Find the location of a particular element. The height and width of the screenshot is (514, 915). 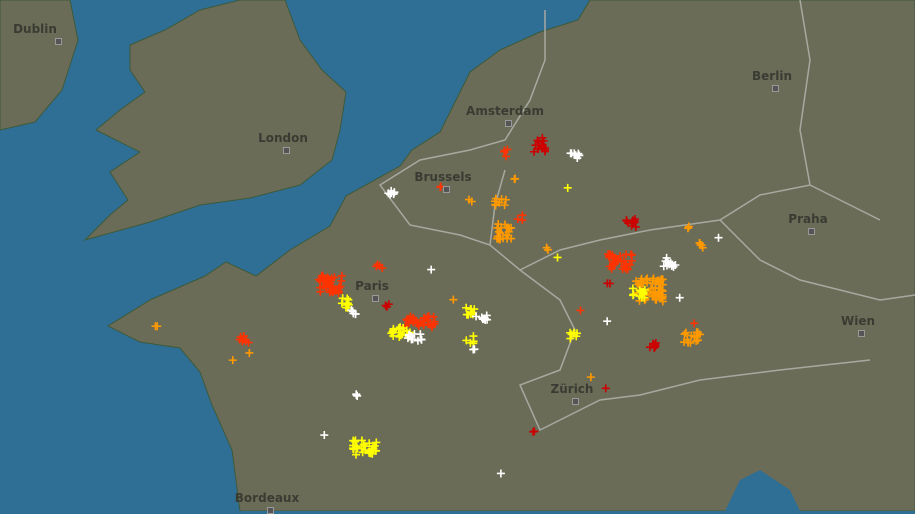

city-label: Paris is located at coordinates (372, 286).